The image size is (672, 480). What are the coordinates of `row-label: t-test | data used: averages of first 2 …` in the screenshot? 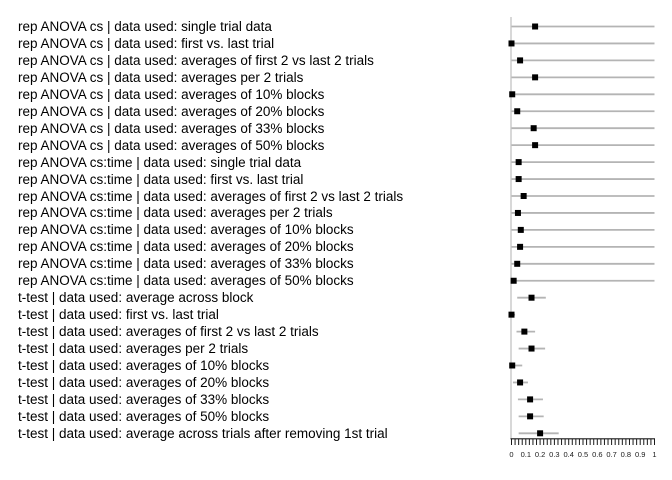 It's located at (168, 332).